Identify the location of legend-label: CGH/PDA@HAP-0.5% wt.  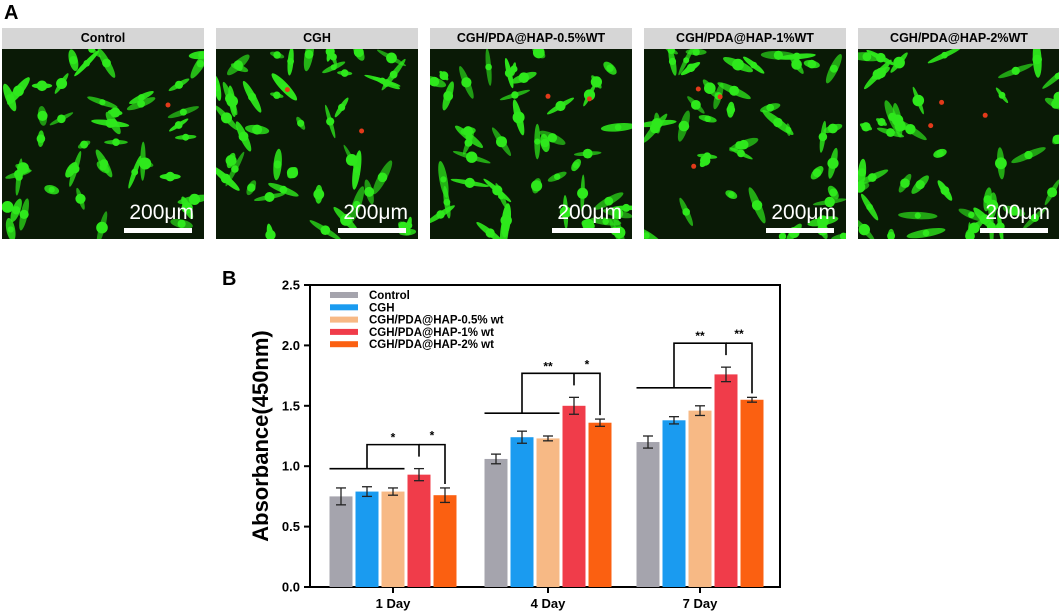
(436, 321).